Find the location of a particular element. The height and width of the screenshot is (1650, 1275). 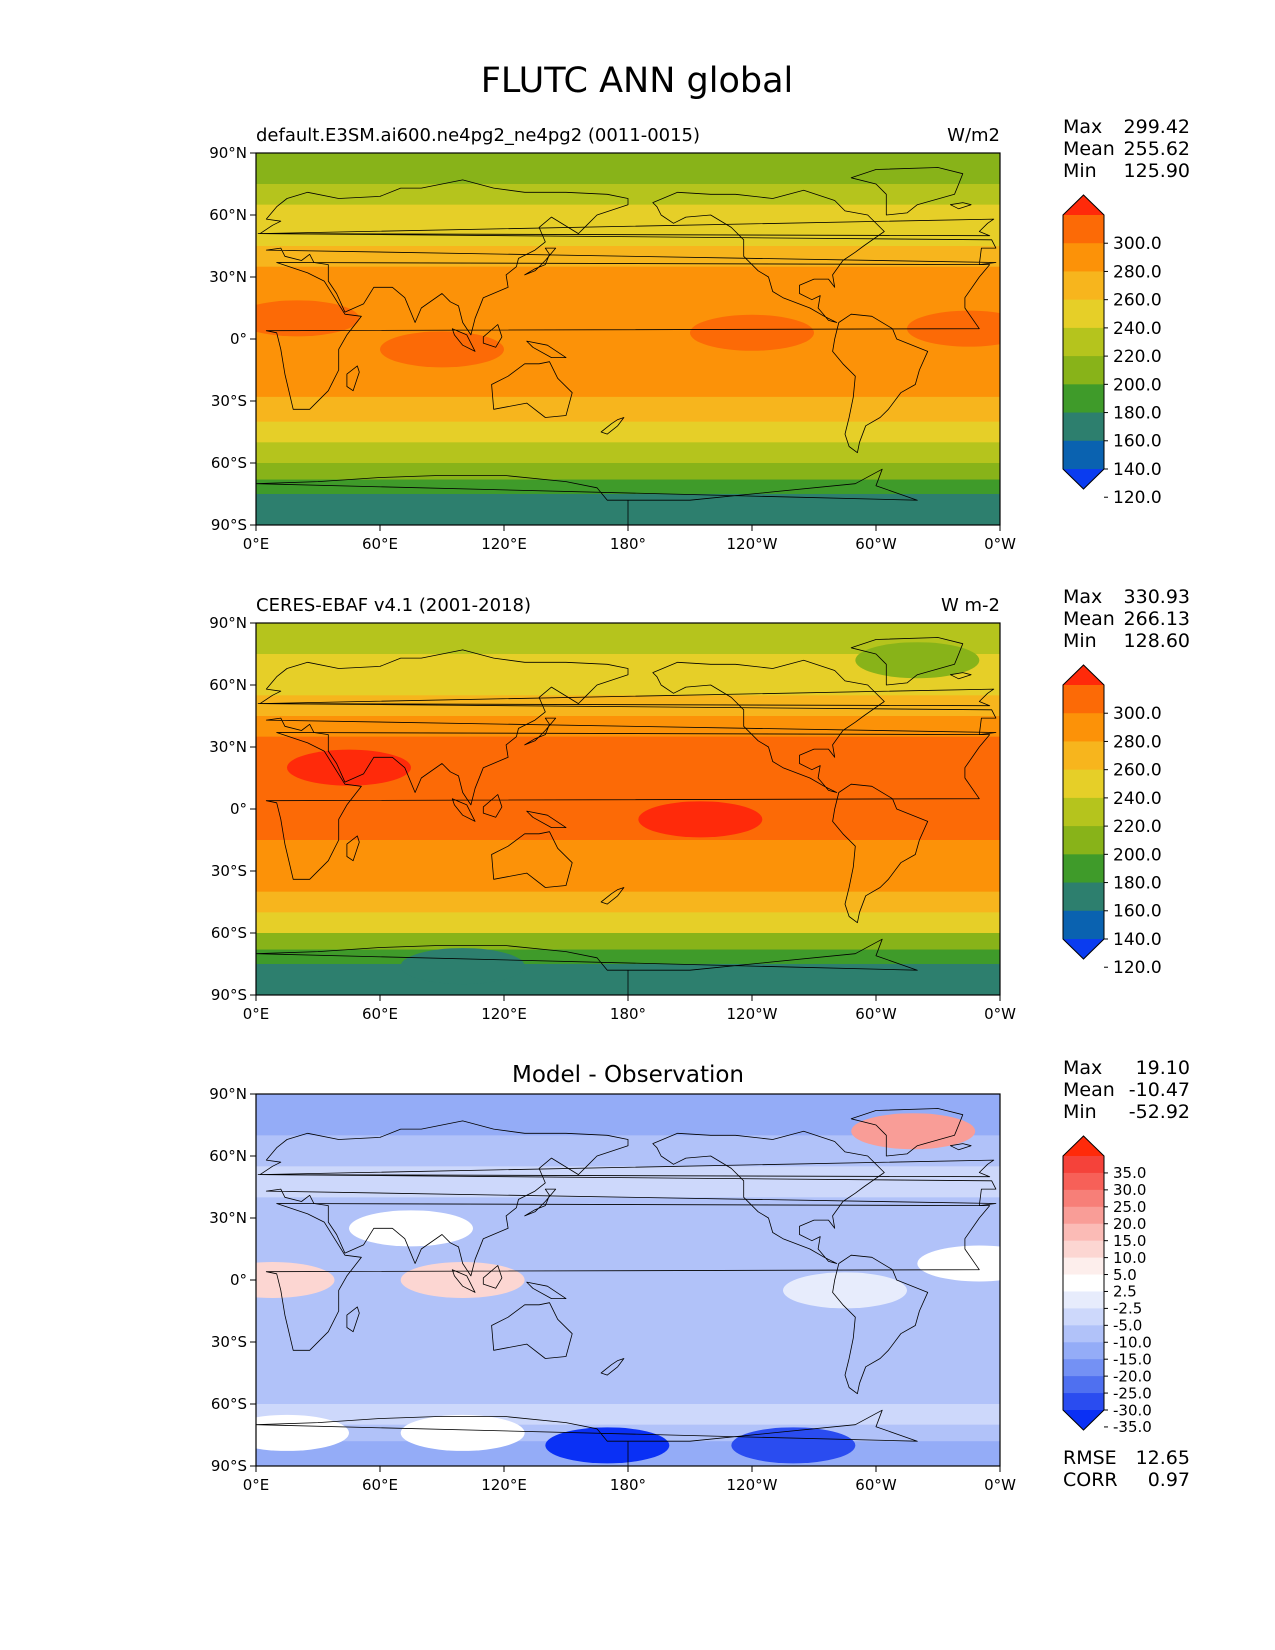

colorbar-label: -35.0 is located at coordinates (1132, 1427).